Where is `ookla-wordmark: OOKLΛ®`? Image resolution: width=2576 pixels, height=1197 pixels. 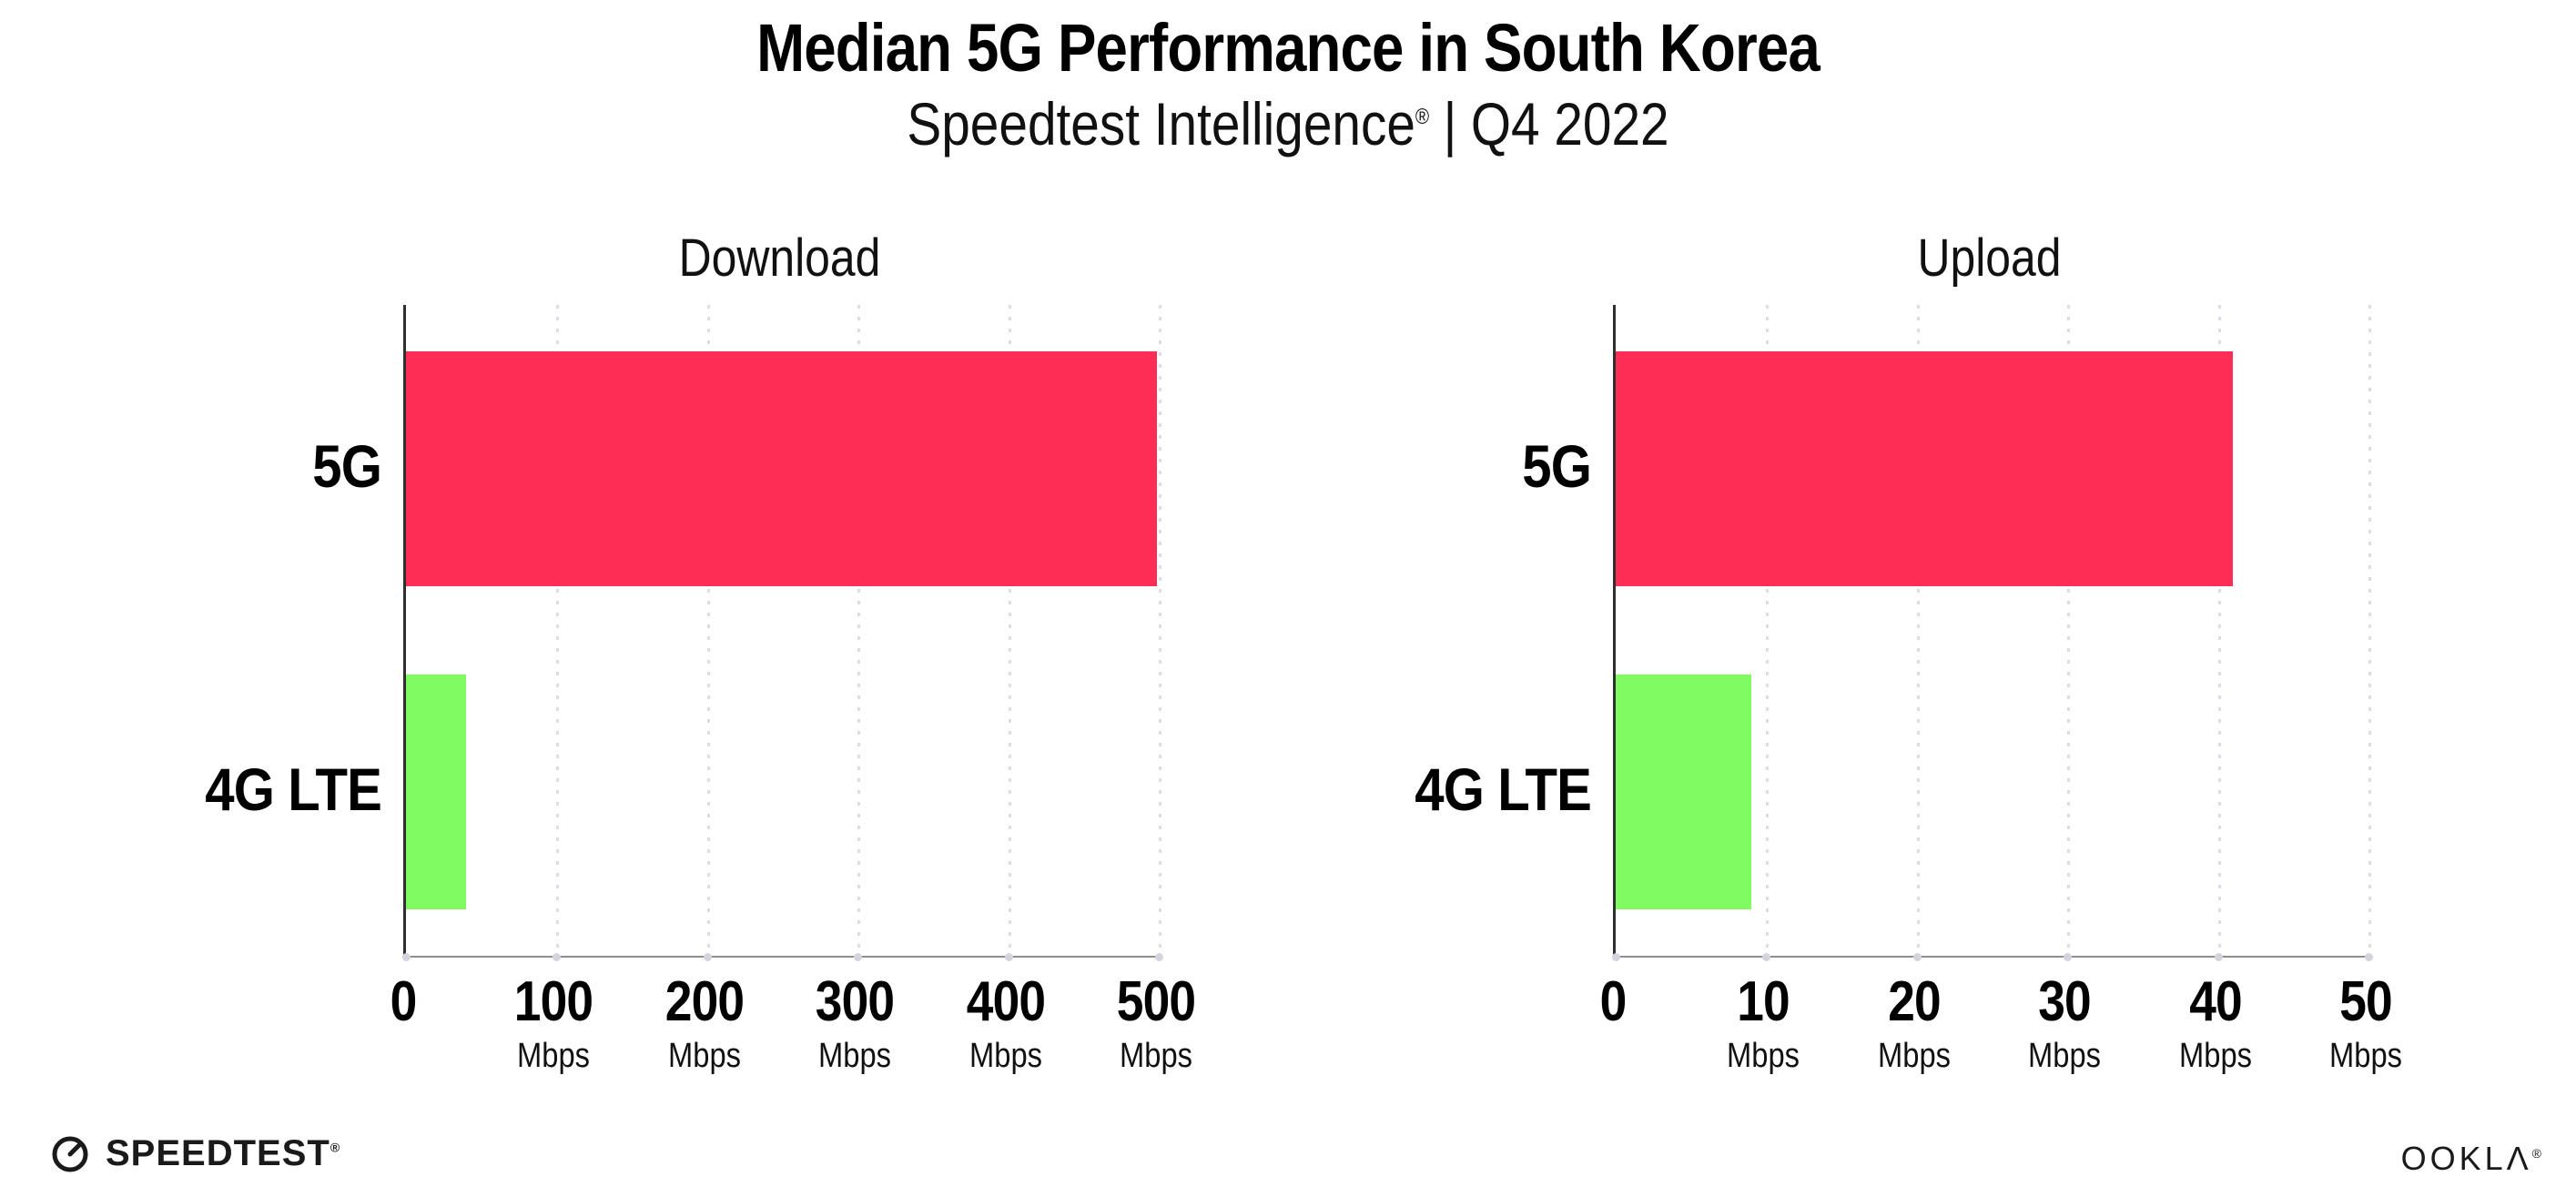
ookla-wordmark: OOKLΛ® is located at coordinates (2473, 1159).